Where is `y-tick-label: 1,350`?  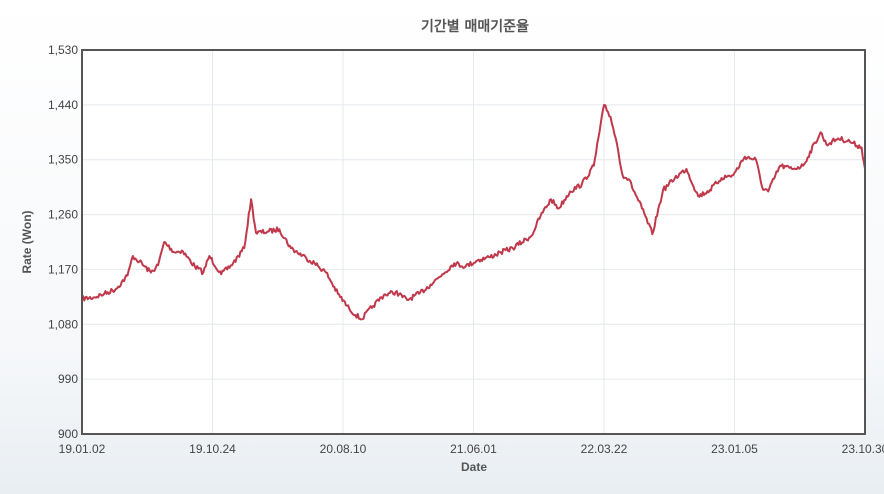
y-tick-label: 1,350 is located at coordinates (63, 160).